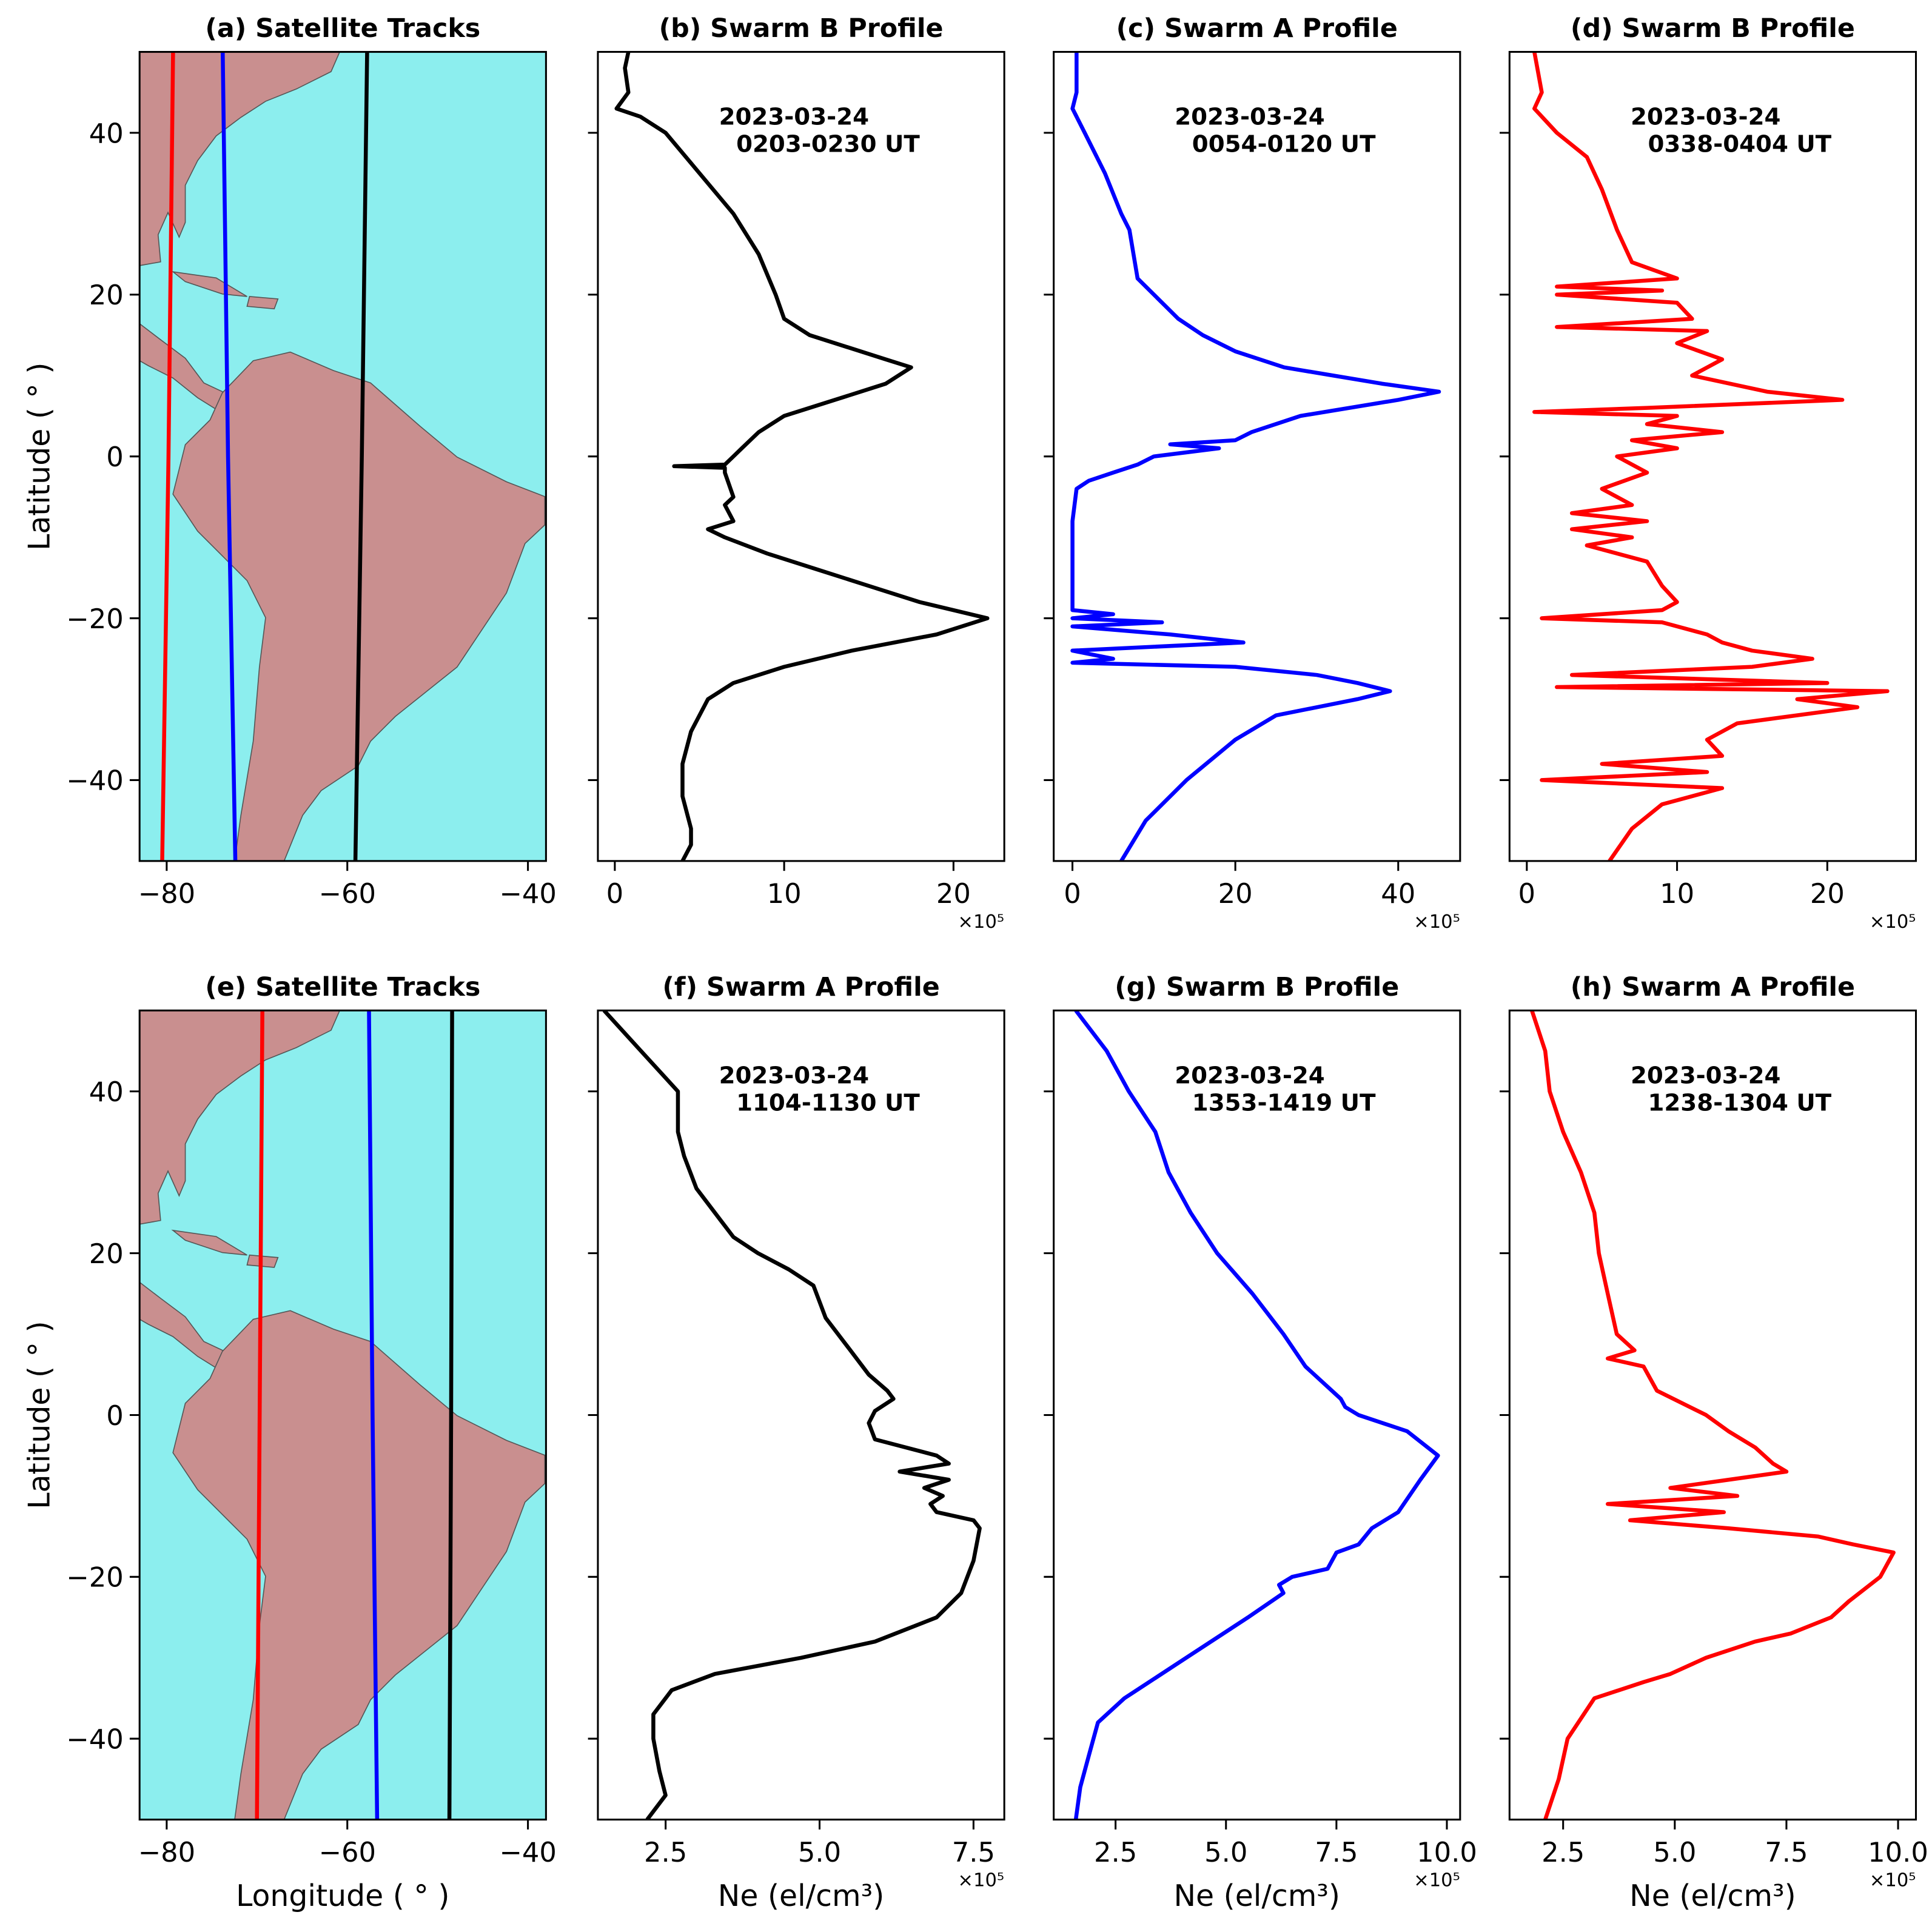 This screenshot has width=1932, height=1932. What do you see at coordinates (801, 987) in the screenshot?
I see `panel-title: (f) Swarm A Profile` at bounding box center [801, 987].